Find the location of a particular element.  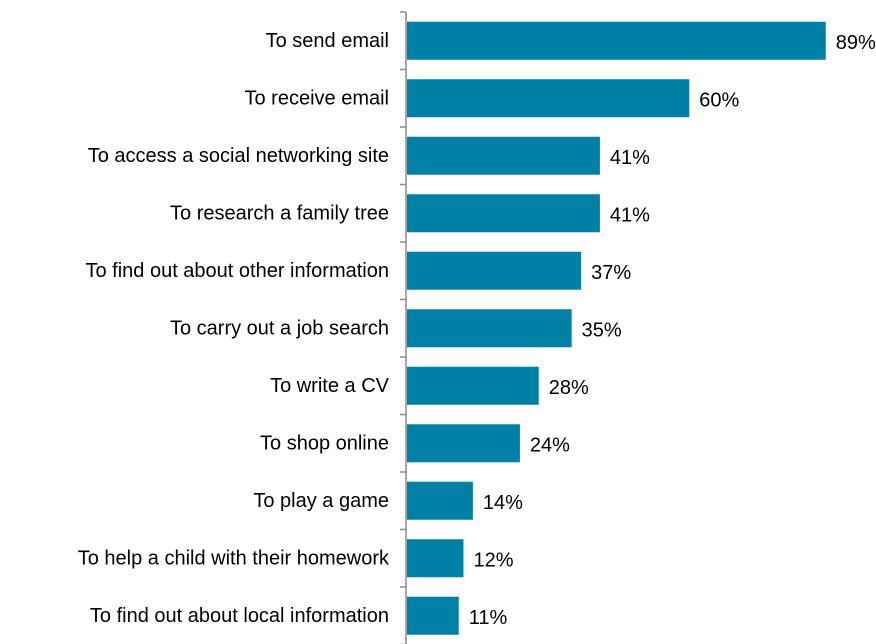

y-axis is located at coordinates (403, 327).